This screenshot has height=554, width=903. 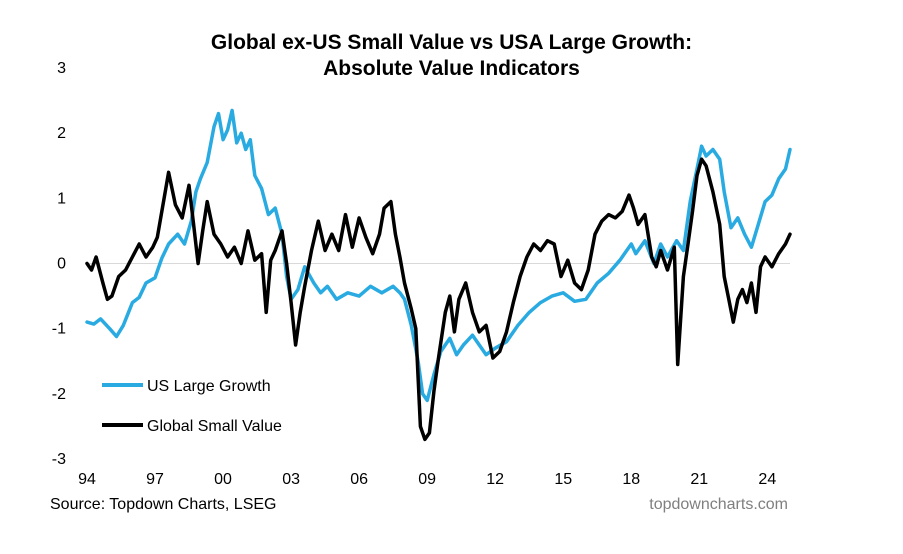 What do you see at coordinates (767, 479) in the screenshot?
I see `x-tick-label: 24` at bounding box center [767, 479].